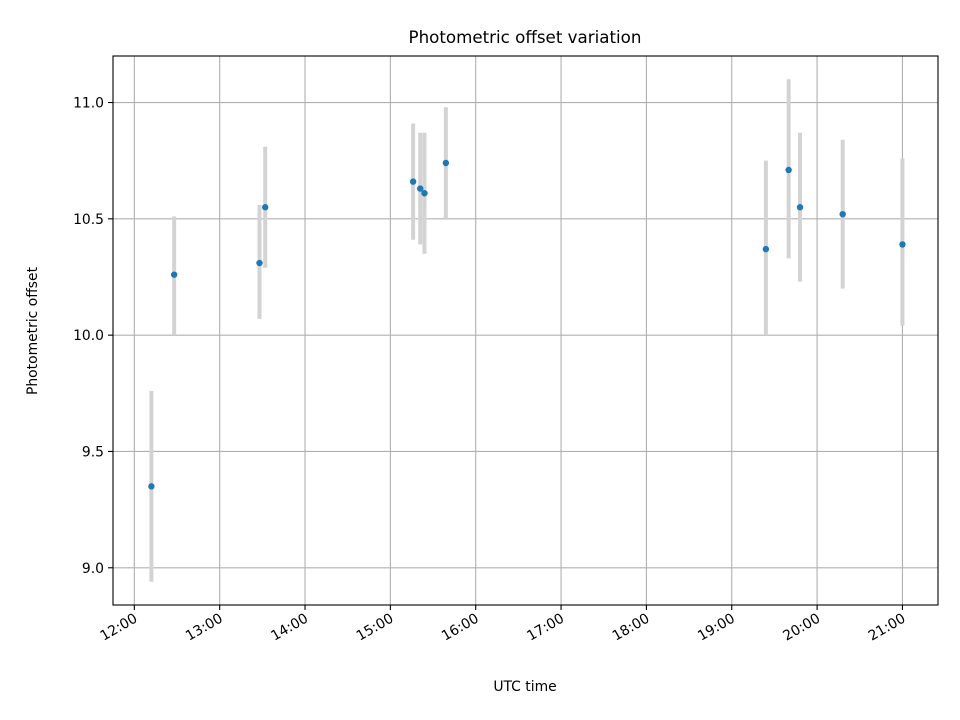 This screenshot has height=720, width=960. What do you see at coordinates (33, 330) in the screenshot?
I see `y-axis-label: Photometric offset` at bounding box center [33, 330].